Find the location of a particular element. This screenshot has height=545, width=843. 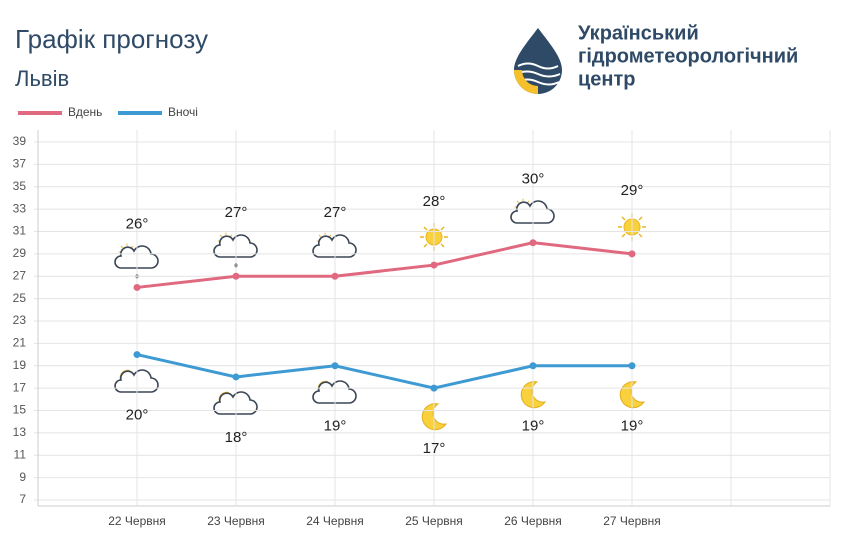

value-label: 18° is located at coordinates (236, 437).